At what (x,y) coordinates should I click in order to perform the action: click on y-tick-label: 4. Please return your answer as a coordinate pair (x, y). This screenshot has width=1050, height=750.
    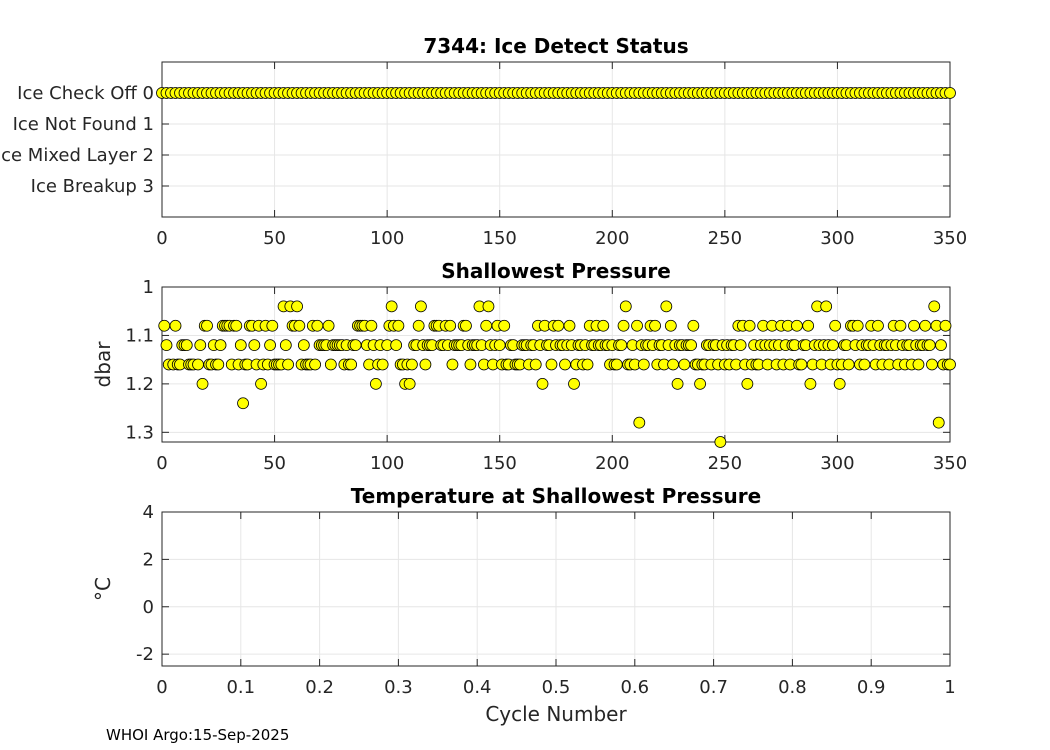
    Looking at the image, I should click on (148, 512).